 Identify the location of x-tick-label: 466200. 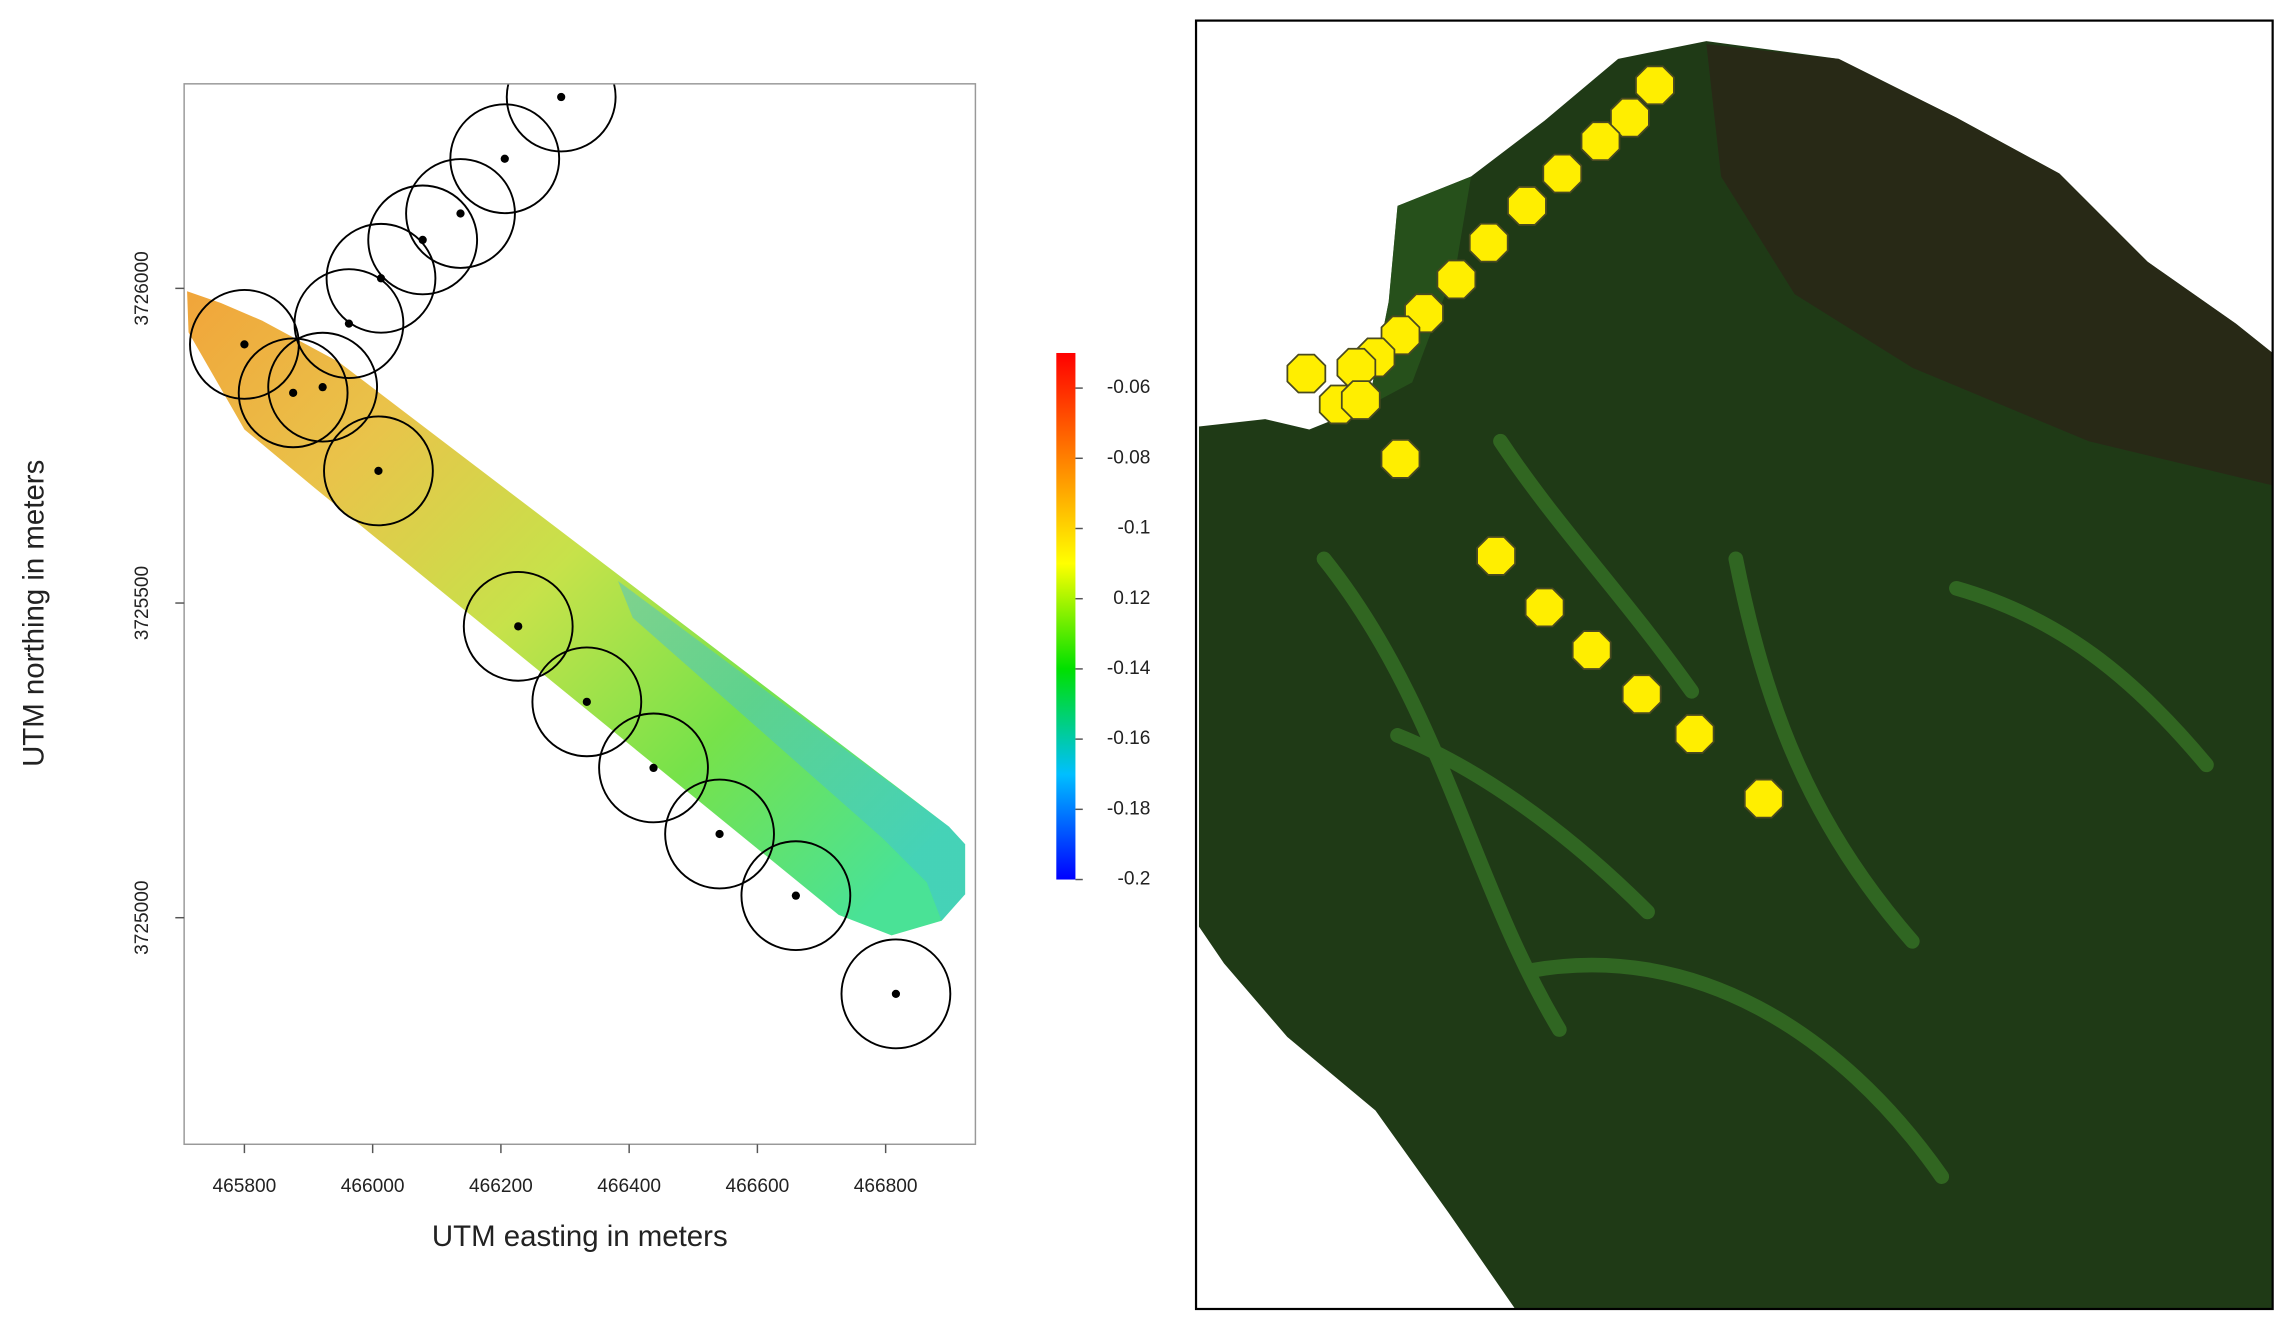
(501, 1186).